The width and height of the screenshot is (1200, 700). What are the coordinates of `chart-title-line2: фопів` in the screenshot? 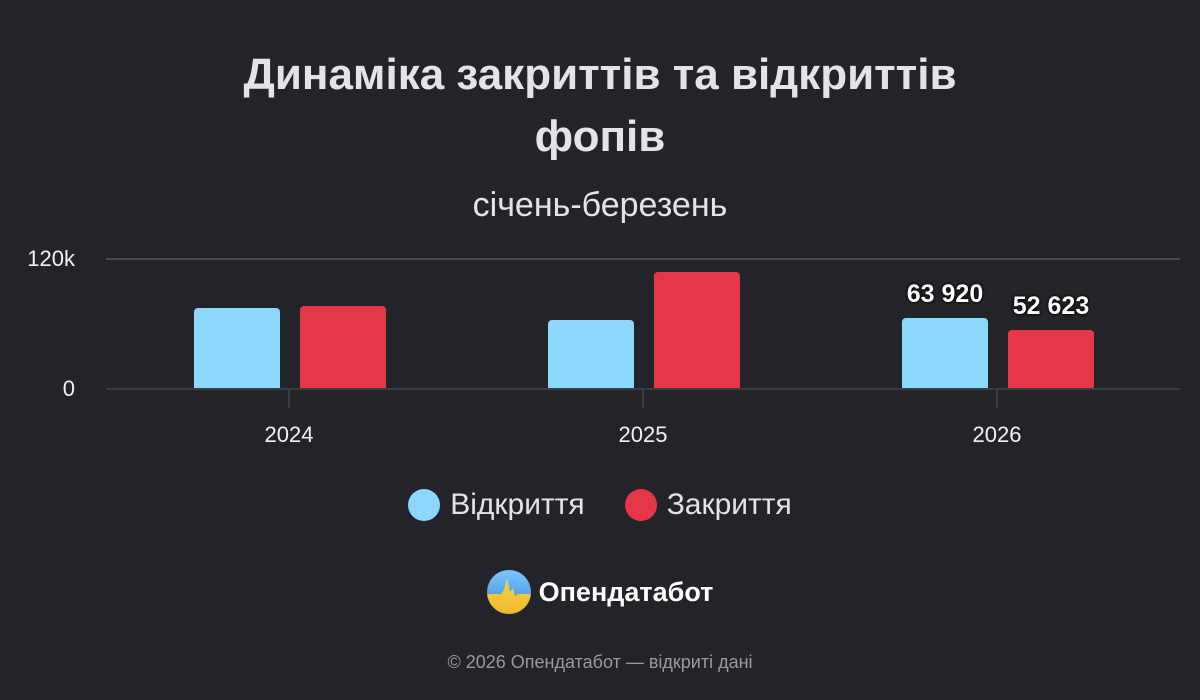 It's located at (600, 136).